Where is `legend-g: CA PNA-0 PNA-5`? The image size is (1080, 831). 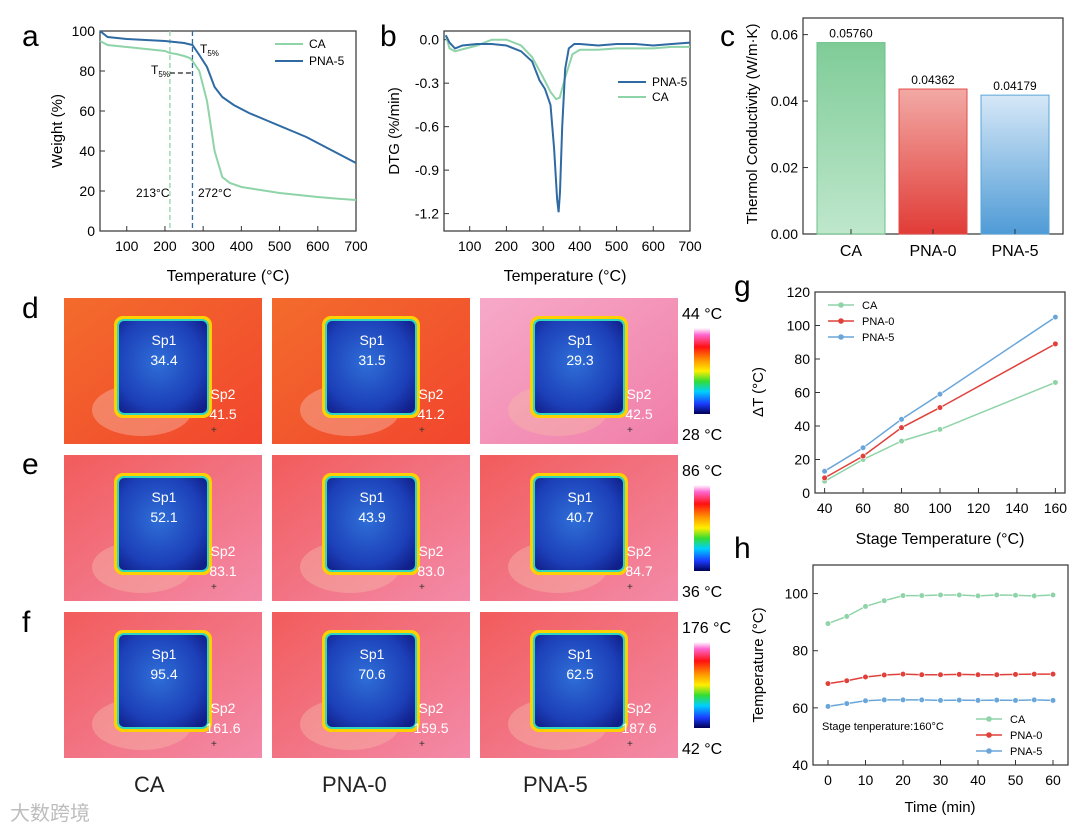
legend-g: CA PNA-0 PNA-5 is located at coordinates (861, 322).